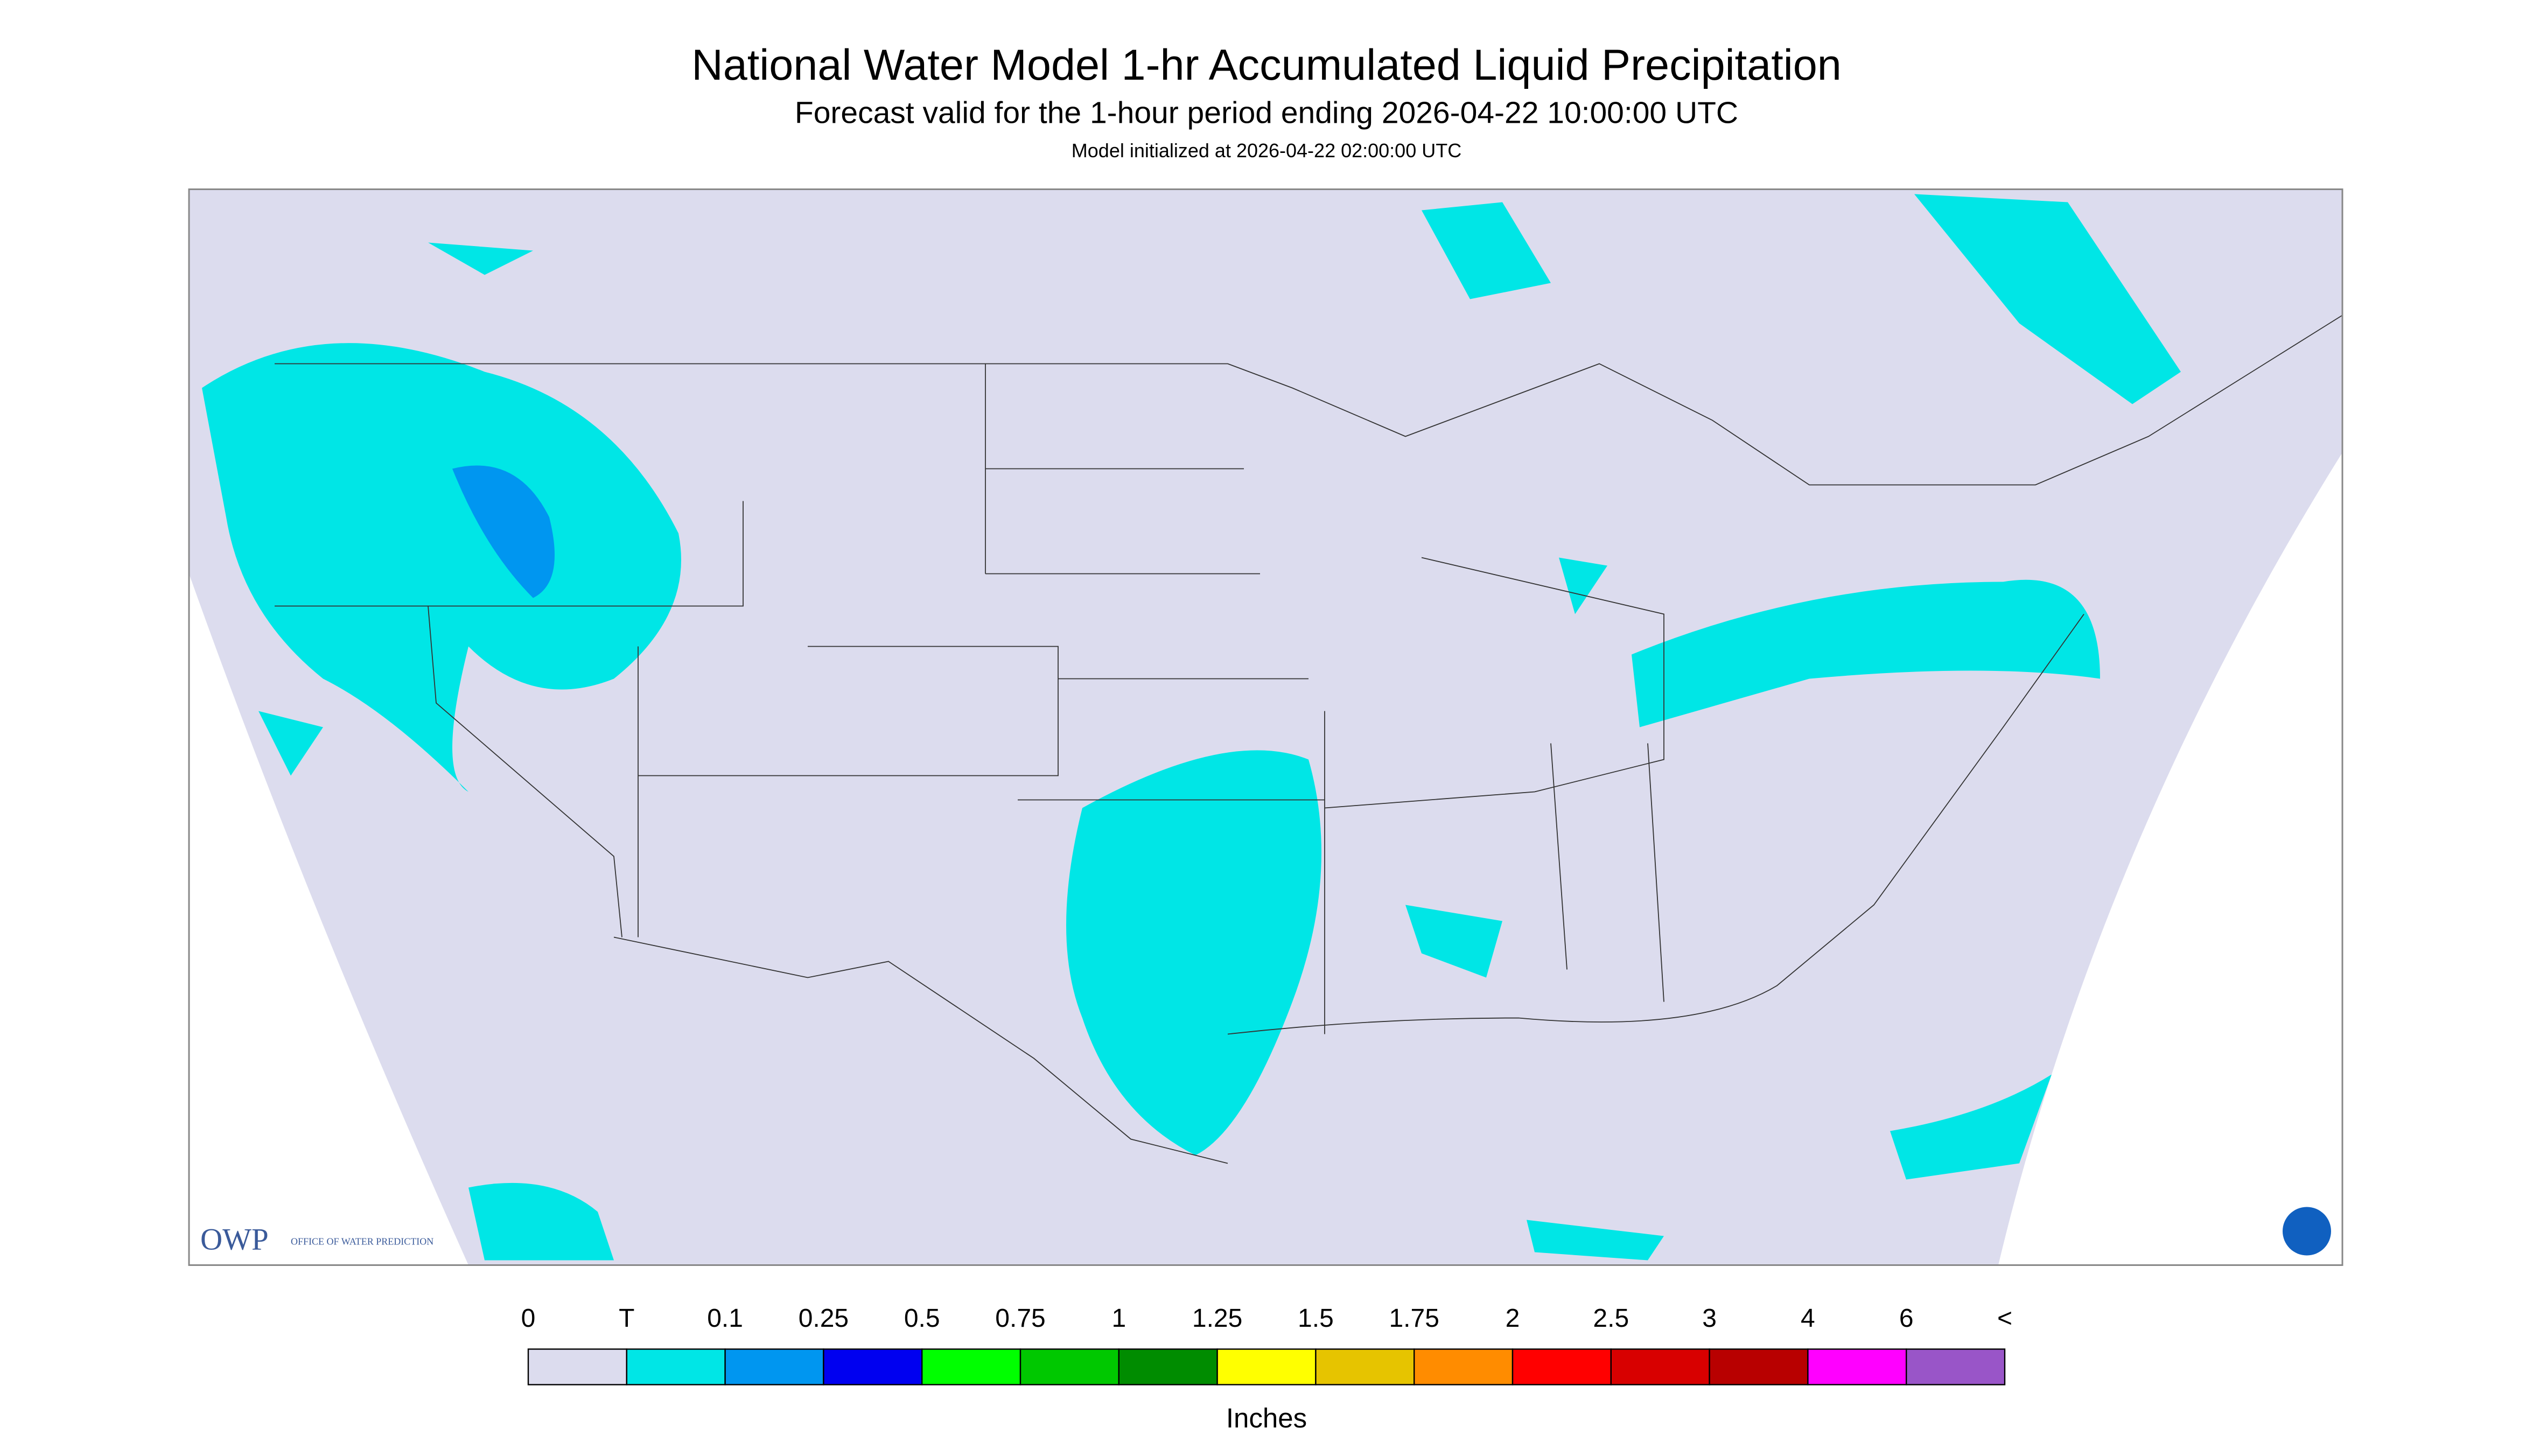  What do you see at coordinates (2307, 1231) in the screenshot?
I see `noaa-logo` at bounding box center [2307, 1231].